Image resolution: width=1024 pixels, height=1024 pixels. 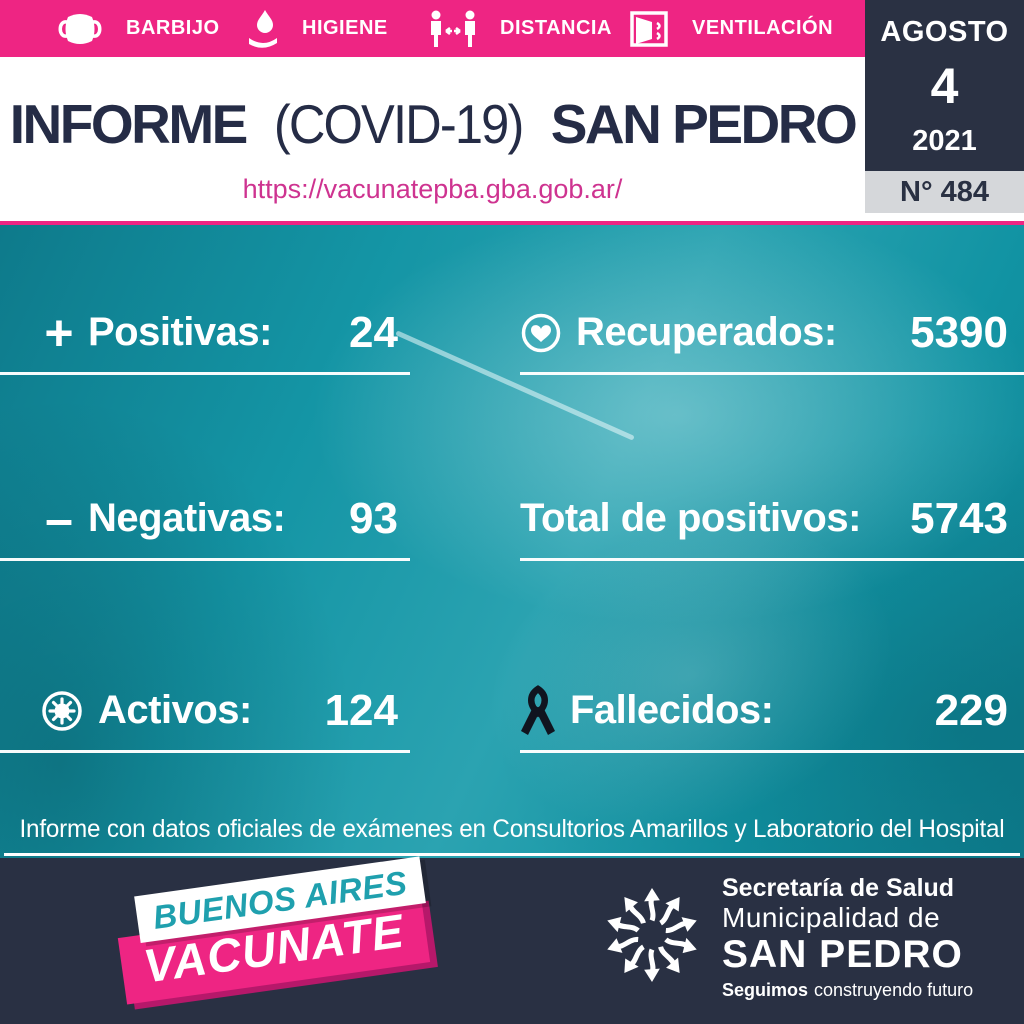 I want to click on title-informe: INFORME, so click(x=129, y=124).